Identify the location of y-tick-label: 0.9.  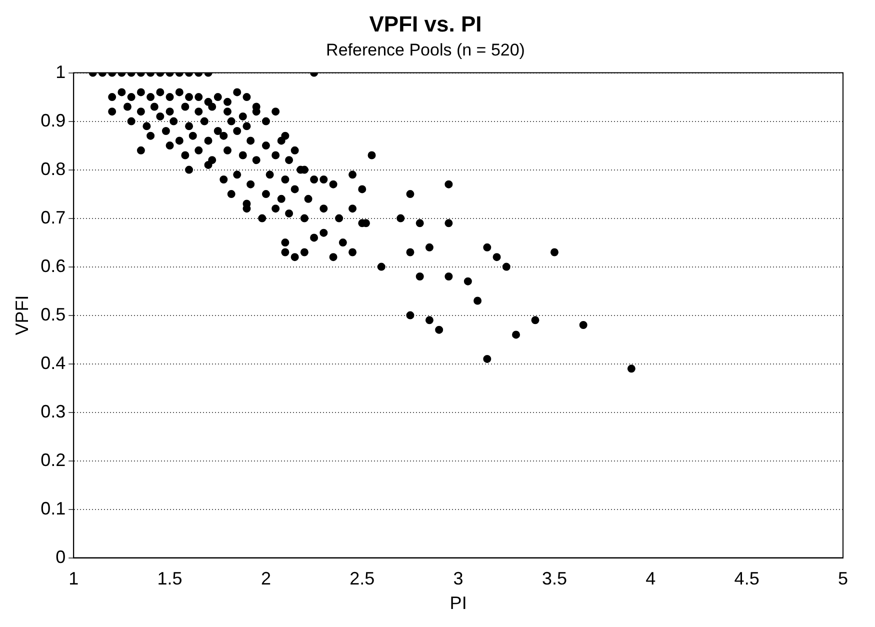
(53, 120).